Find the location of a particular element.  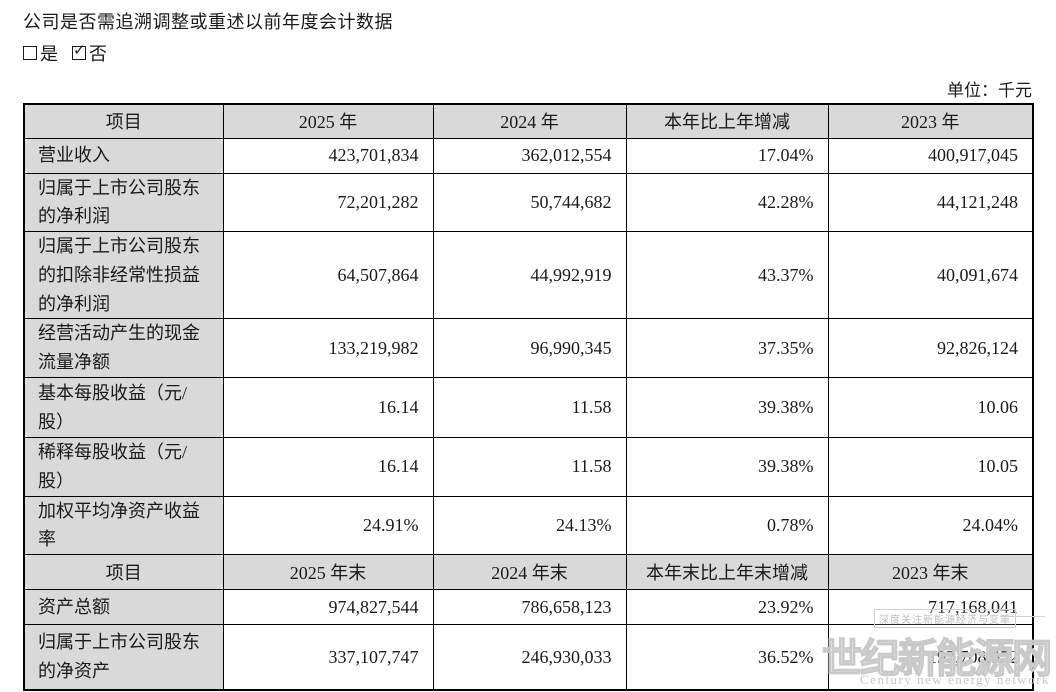

value-cell: 10.06 is located at coordinates (930, 408).